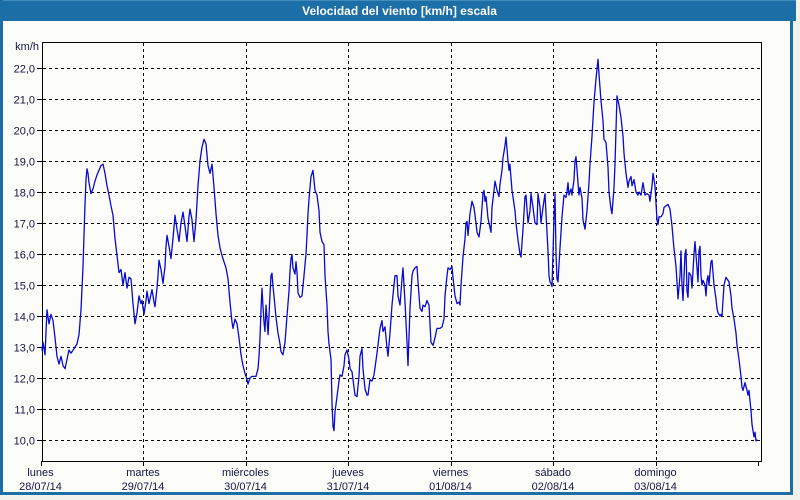 This screenshot has width=800, height=500. I want to click on day-name-label: jueves, so click(347, 473).